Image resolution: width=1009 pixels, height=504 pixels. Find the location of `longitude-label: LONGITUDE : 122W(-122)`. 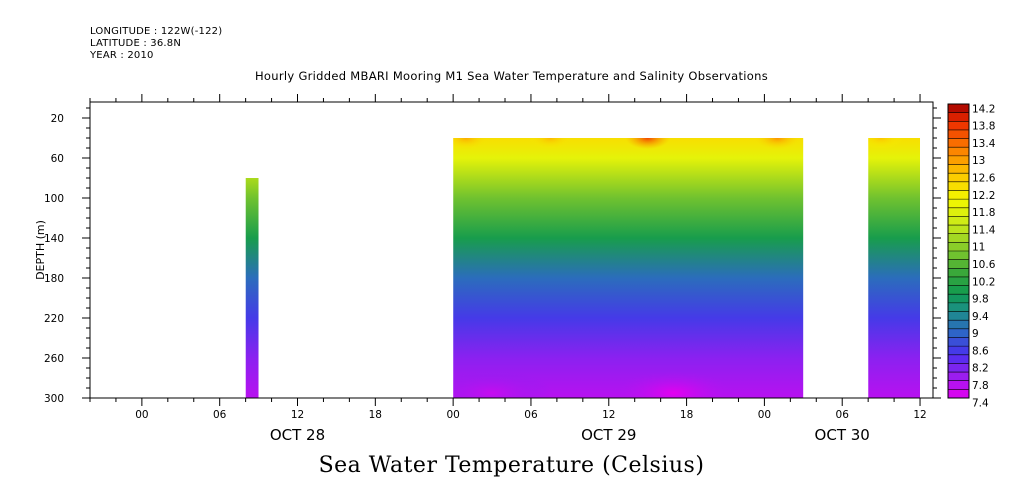

longitude-label: LONGITUDE : 122W(-122) is located at coordinates (156, 31).